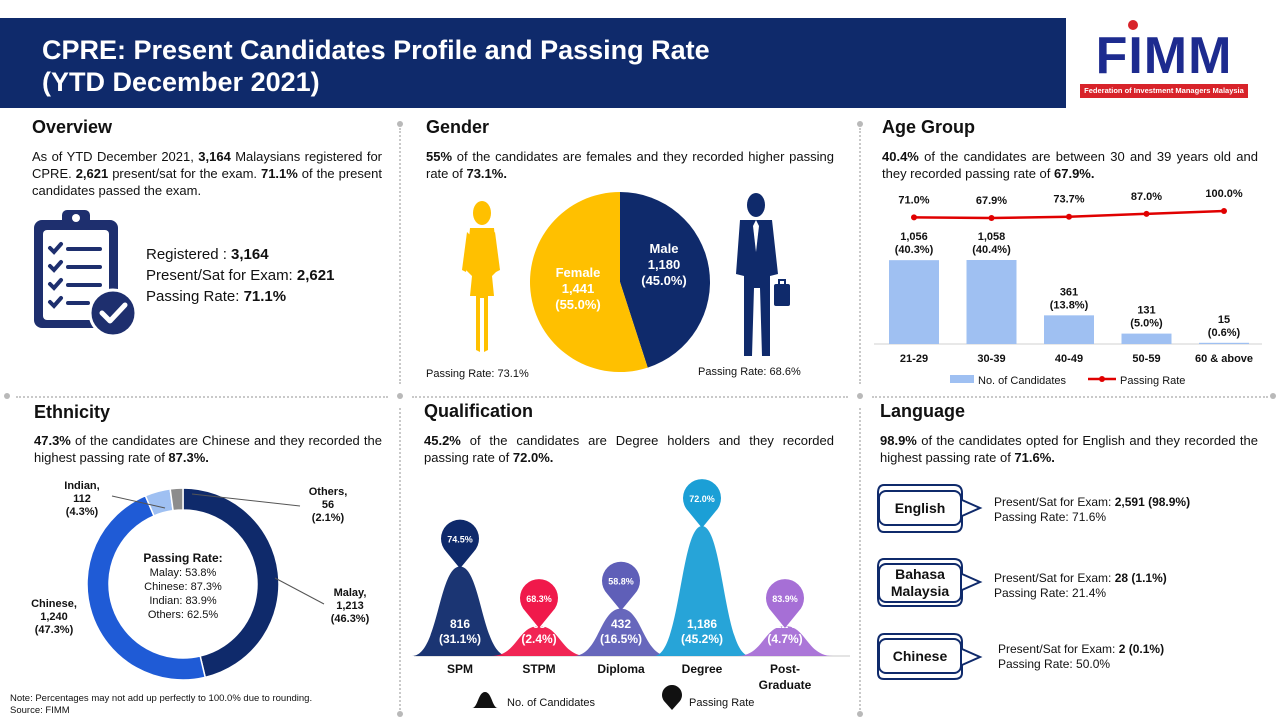 The image size is (1280, 720). I want to click on pie-slice-male, so click(665, 280).